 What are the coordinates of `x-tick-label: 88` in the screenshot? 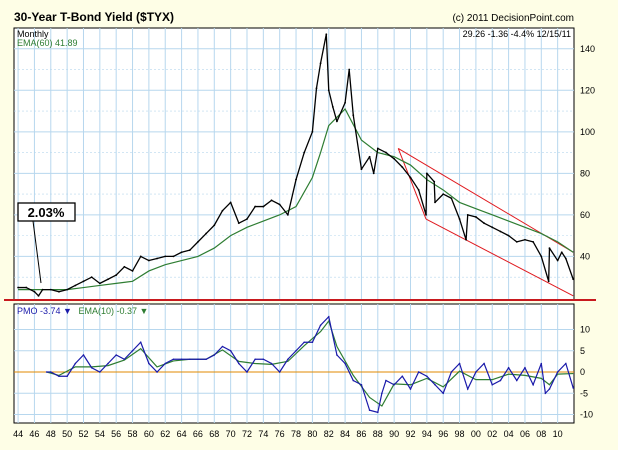 It's located at (378, 434).